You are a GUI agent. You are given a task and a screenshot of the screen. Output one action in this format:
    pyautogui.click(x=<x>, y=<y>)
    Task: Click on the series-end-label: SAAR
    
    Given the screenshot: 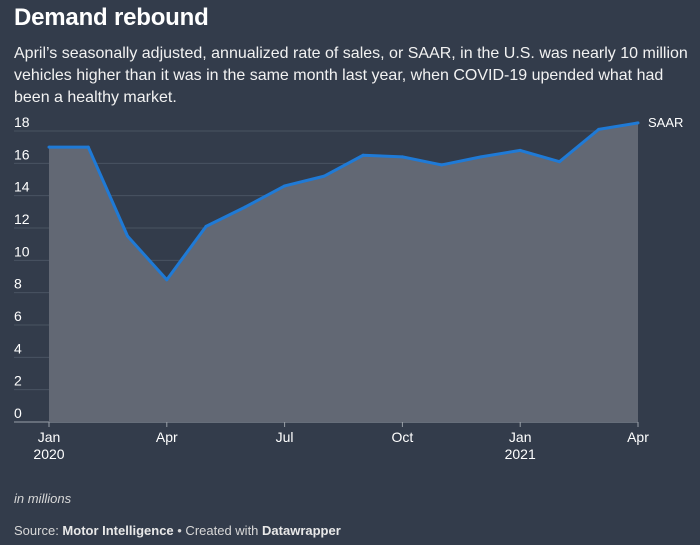 What is the action you would take?
    pyautogui.click(x=665, y=122)
    